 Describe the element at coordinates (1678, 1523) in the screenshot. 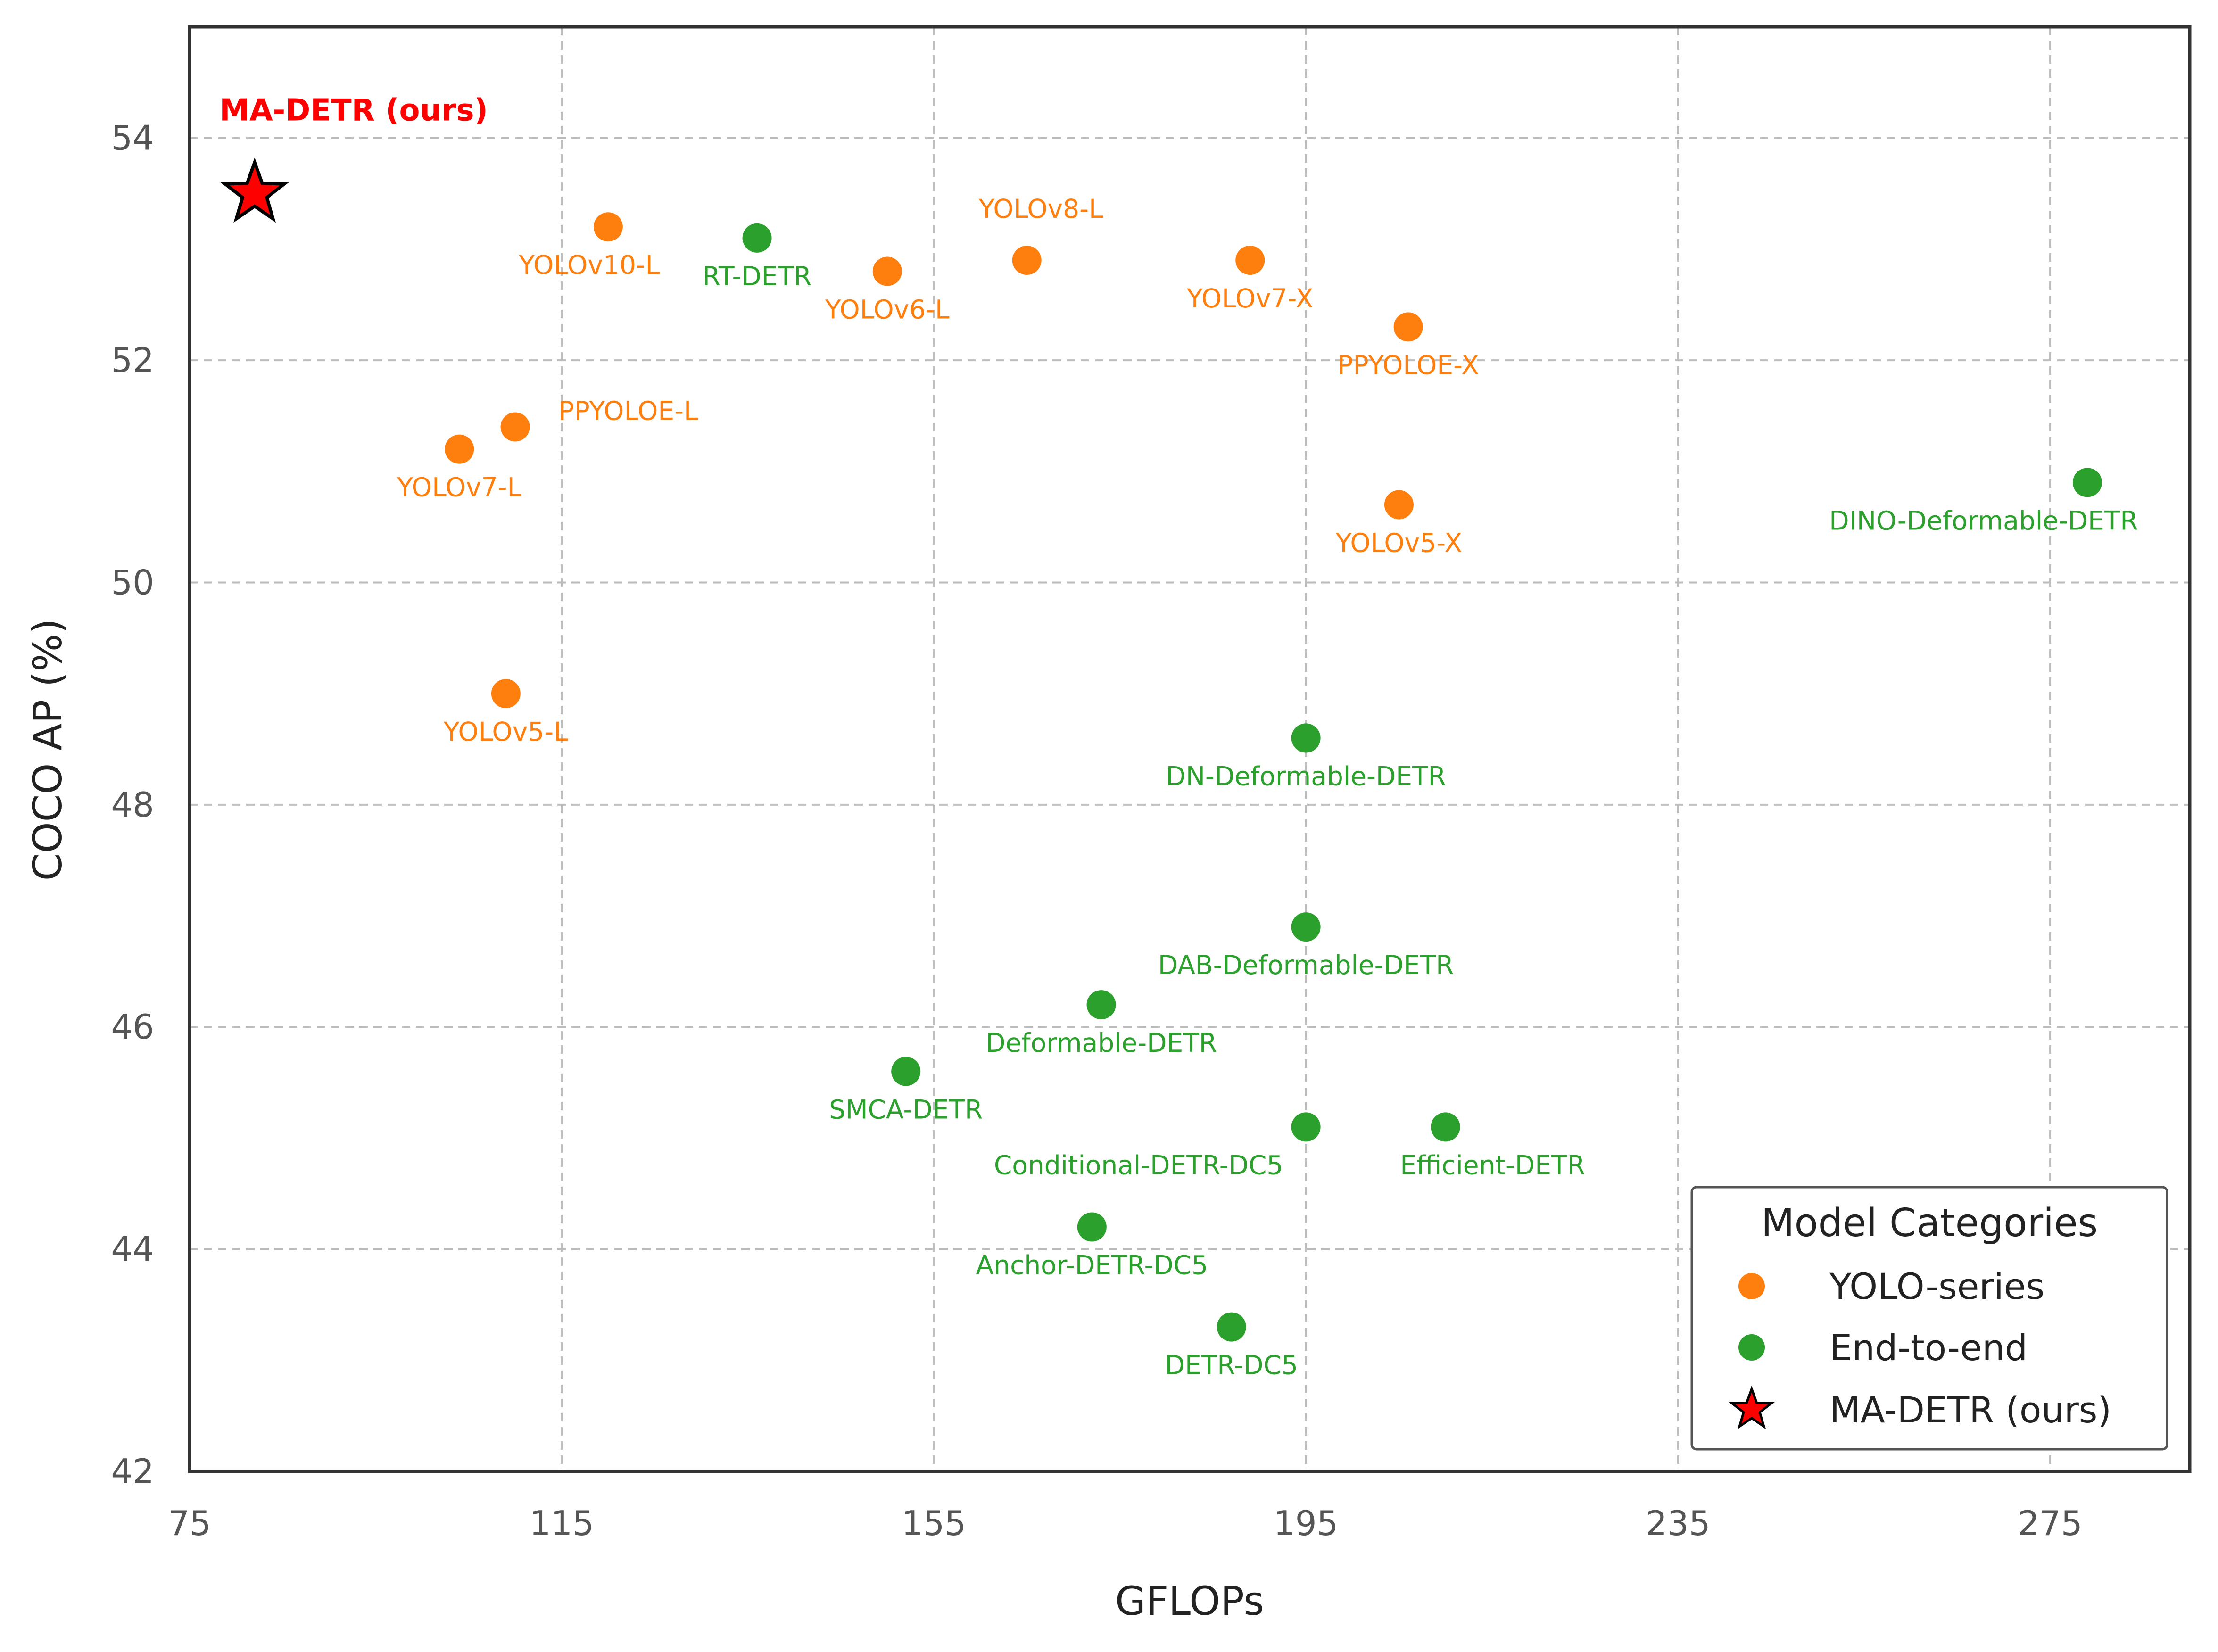

I see `x-tick-label: 235` at that location.